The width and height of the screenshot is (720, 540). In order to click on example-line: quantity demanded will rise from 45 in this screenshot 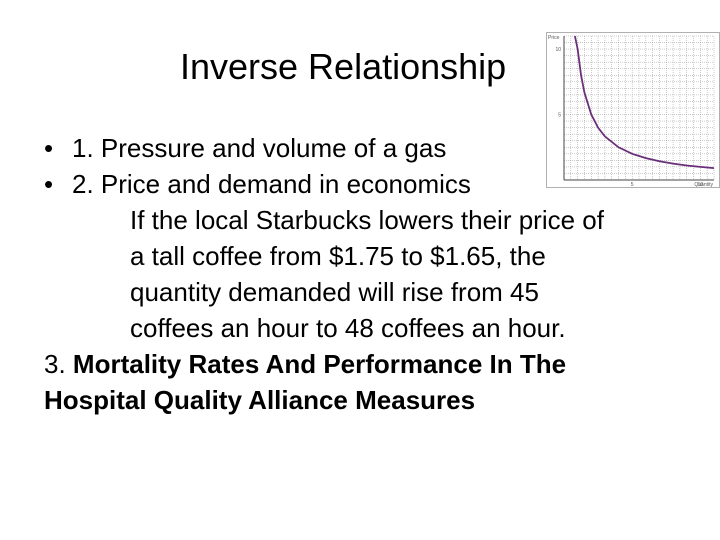, I will do `click(334, 292)`.